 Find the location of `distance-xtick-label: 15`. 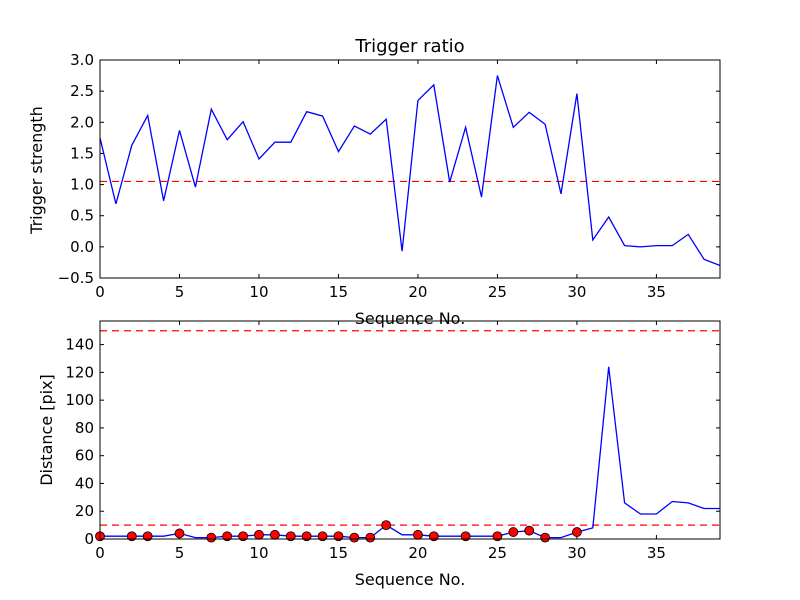

distance-xtick-label: 15 is located at coordinates (338, 553).